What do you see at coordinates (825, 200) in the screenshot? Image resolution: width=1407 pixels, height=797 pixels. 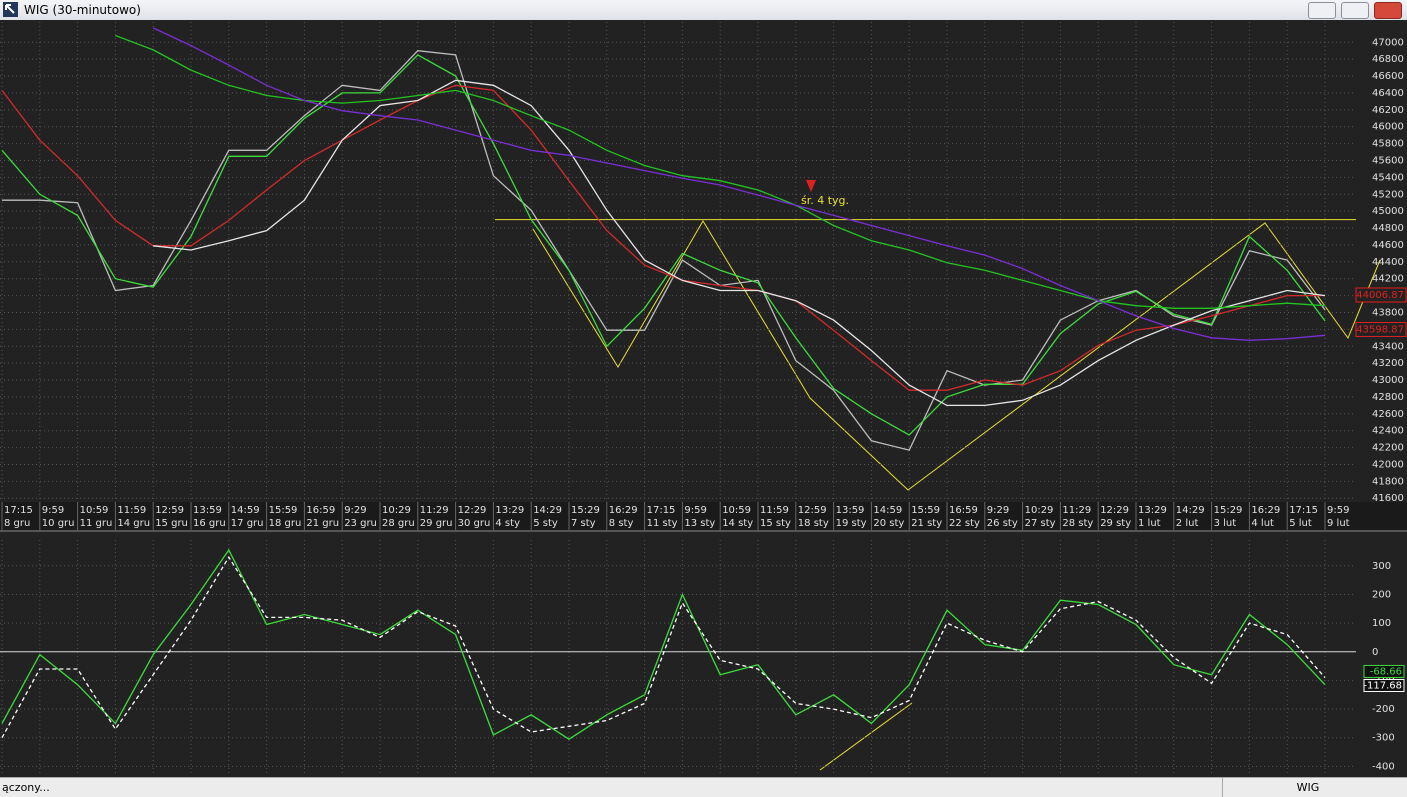 I see `annotation: śr. 4 tyg.` at bounding box center [825, 200].